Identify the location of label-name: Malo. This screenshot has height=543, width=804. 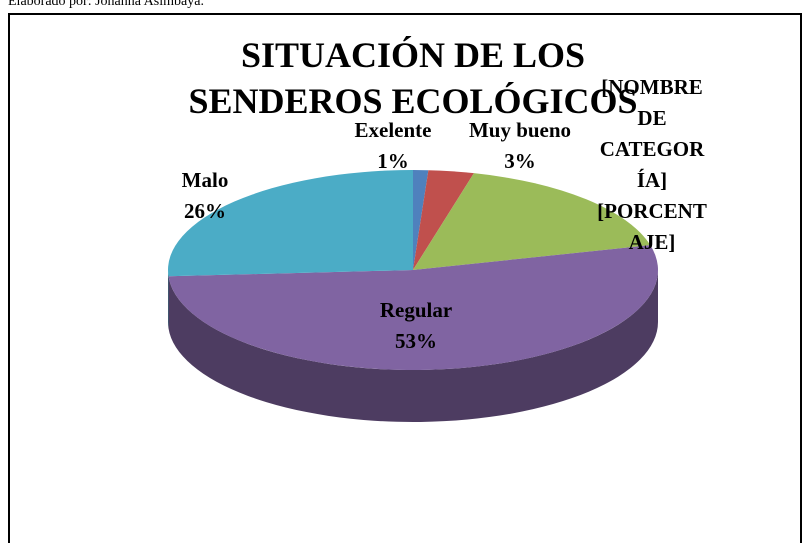
(205, 180).